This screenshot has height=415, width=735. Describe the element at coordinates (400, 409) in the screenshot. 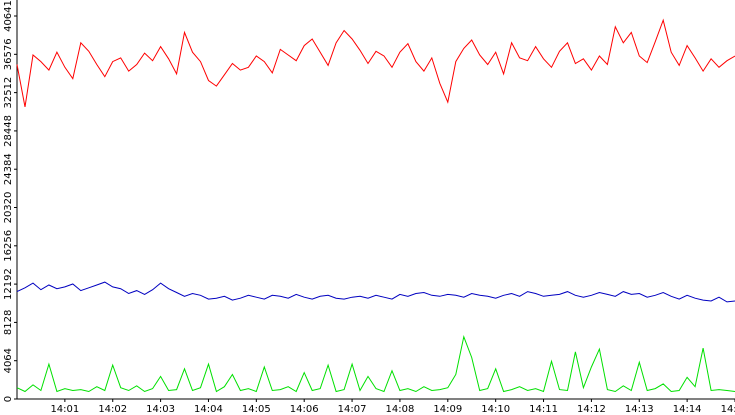

I see `x-tick-label: 14:08` at that location.